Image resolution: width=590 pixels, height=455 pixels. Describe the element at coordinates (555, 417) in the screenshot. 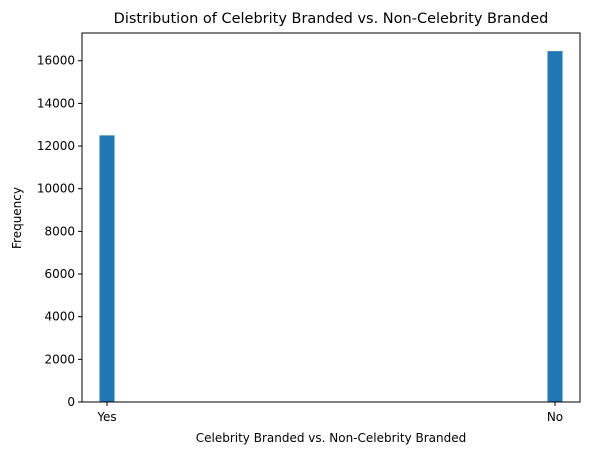

I see `x-tick-label-no: No` at that location.